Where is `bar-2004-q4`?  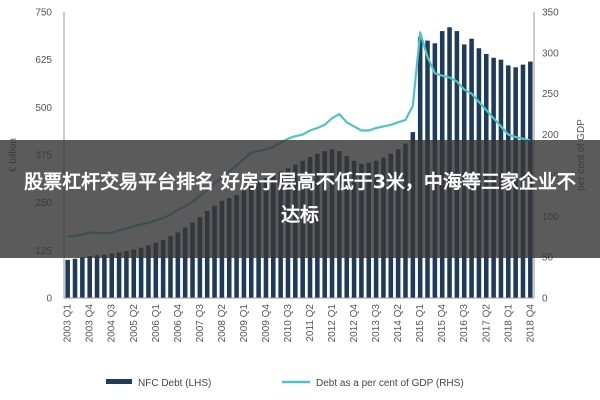
bar-2004-q4 is located at coordinates (119, 275).